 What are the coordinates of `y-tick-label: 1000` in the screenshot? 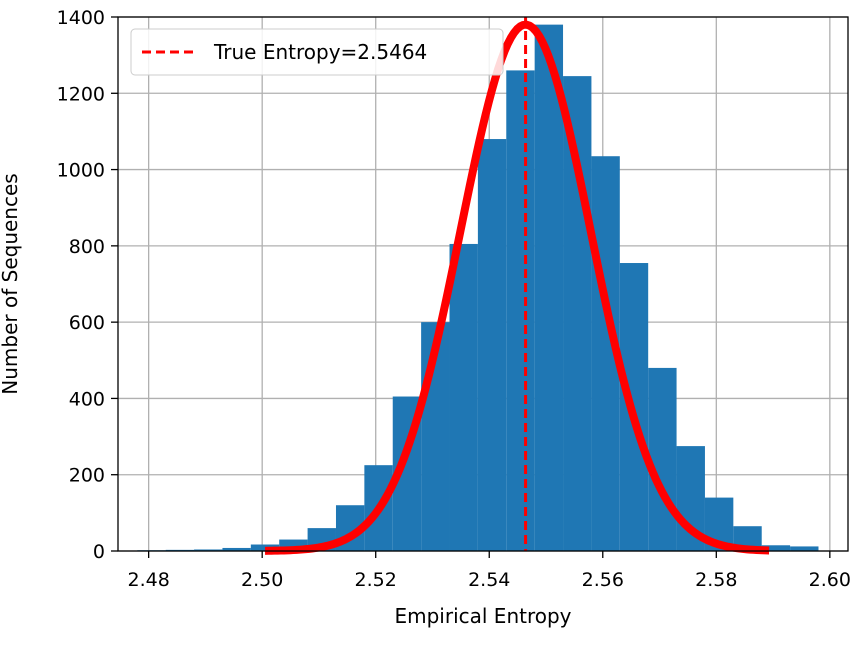 It's located at (81, 171).